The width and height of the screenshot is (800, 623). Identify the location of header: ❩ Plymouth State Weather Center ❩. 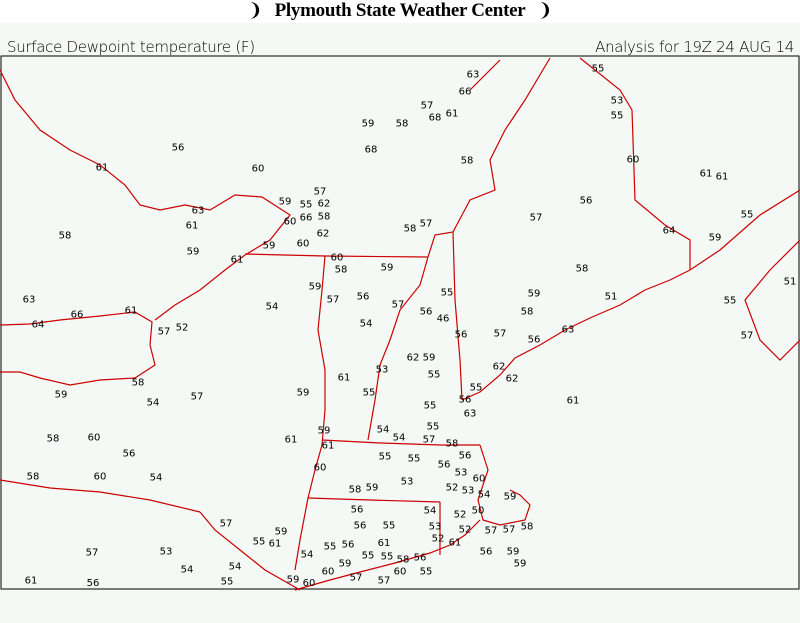
(400, 11).